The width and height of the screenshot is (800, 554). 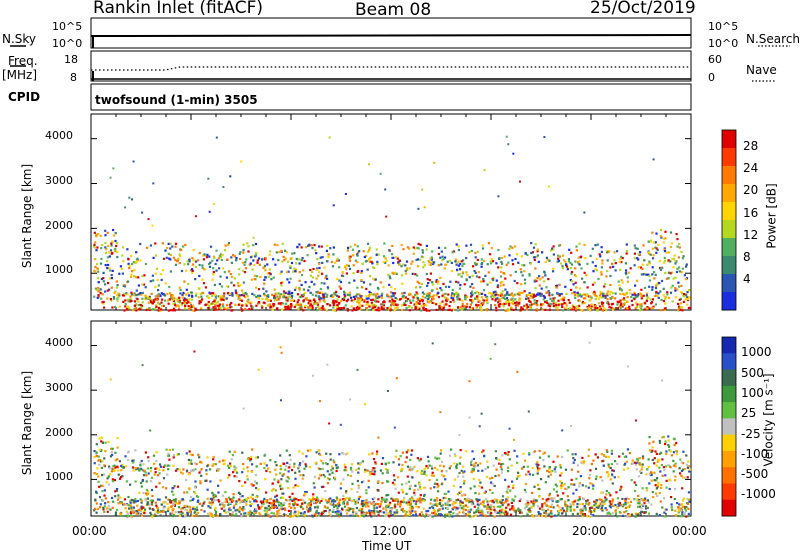 What do you see at coordinates (489, 531) in the screenshot?
I see `xtick-4: 16:00` at bounding box center [489, 531].